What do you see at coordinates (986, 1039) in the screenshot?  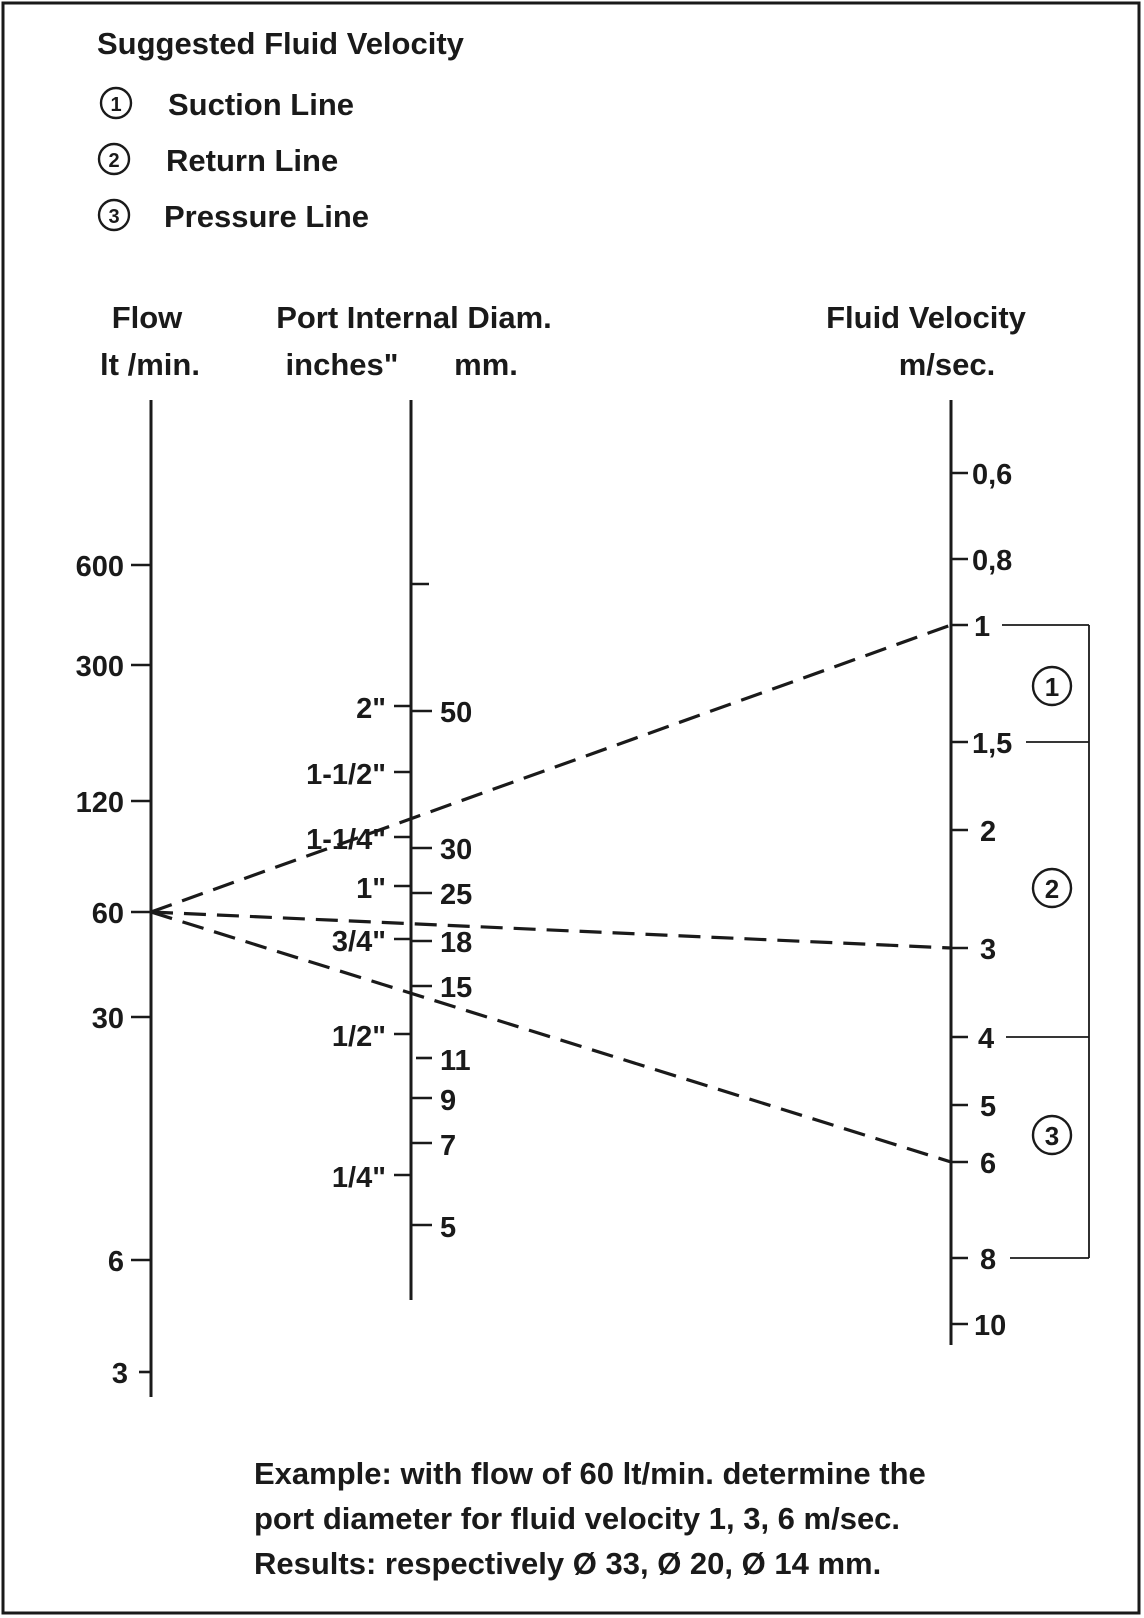 I see `velocity-tick-label: 4` at bounding box center [986, 1039].